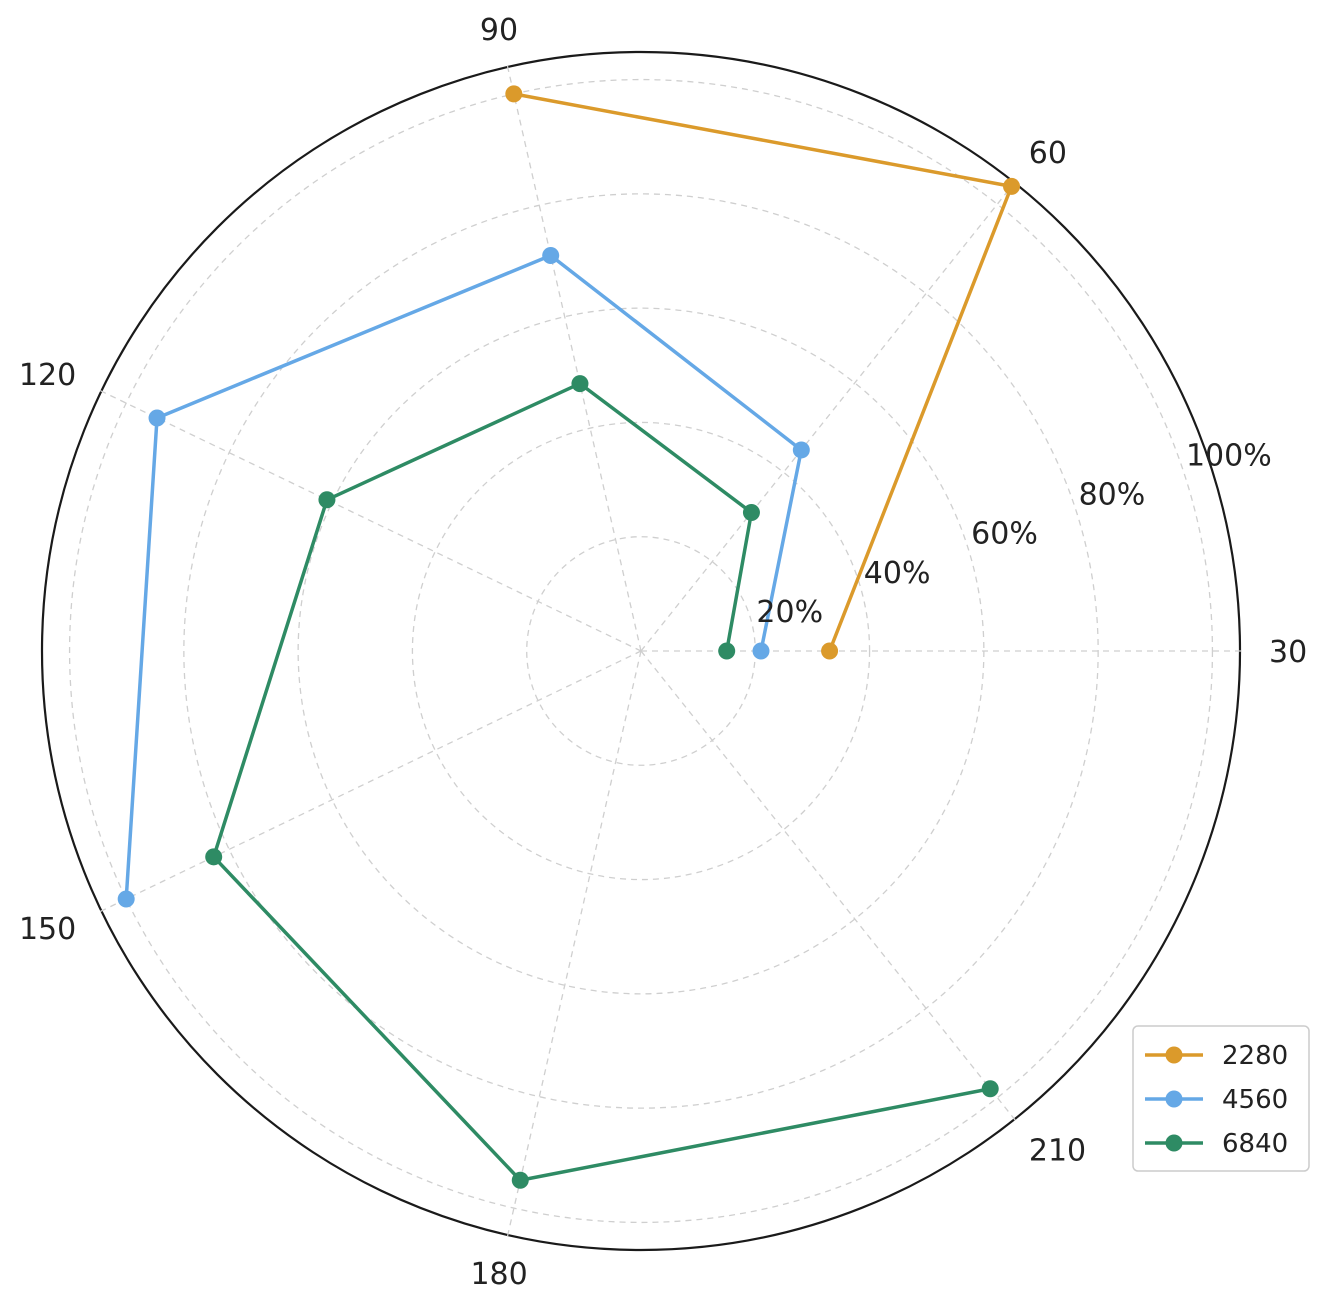 Image resolution: width=1340 pixels, height=1296 pixels. What do you see at coordinates (1048, 153) in the screenshot?
I see `theta-tick-label: 60` at bounding box center [1048, 153].